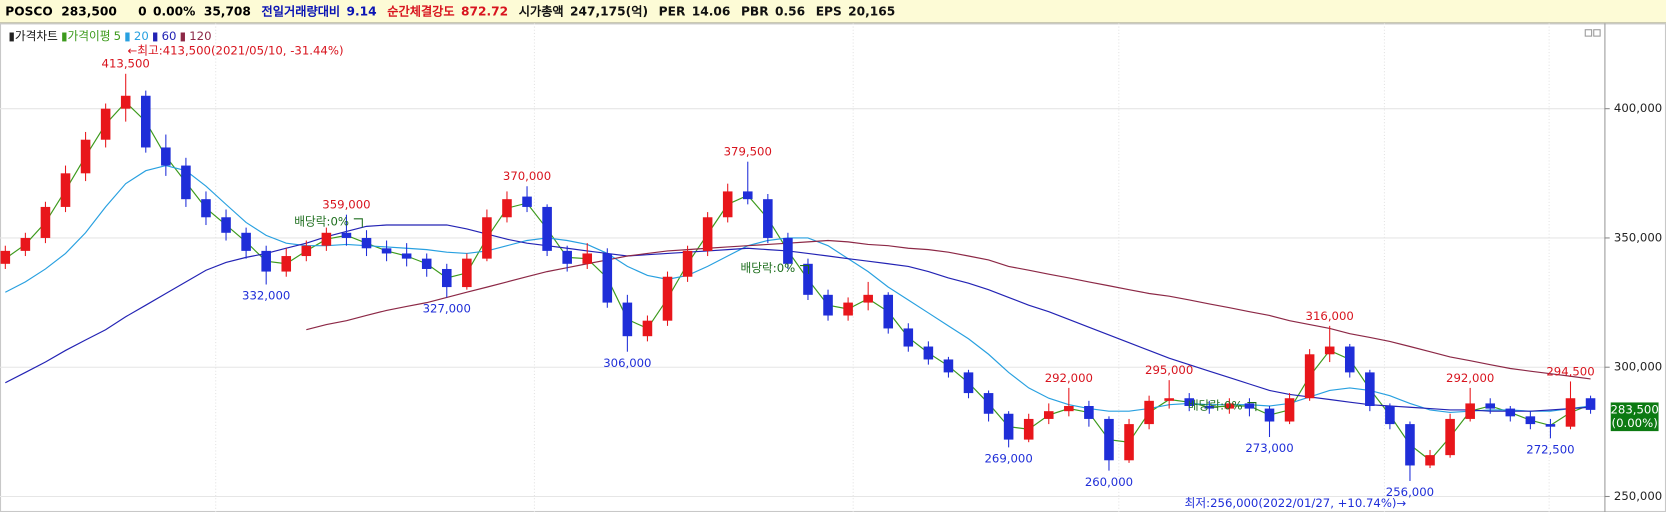 This screenshot has width=1666, height=512. What do you see at coordinates (141, 36) in the screenshot?
I see `legend-label: 20` at bounding box center [141, 36].